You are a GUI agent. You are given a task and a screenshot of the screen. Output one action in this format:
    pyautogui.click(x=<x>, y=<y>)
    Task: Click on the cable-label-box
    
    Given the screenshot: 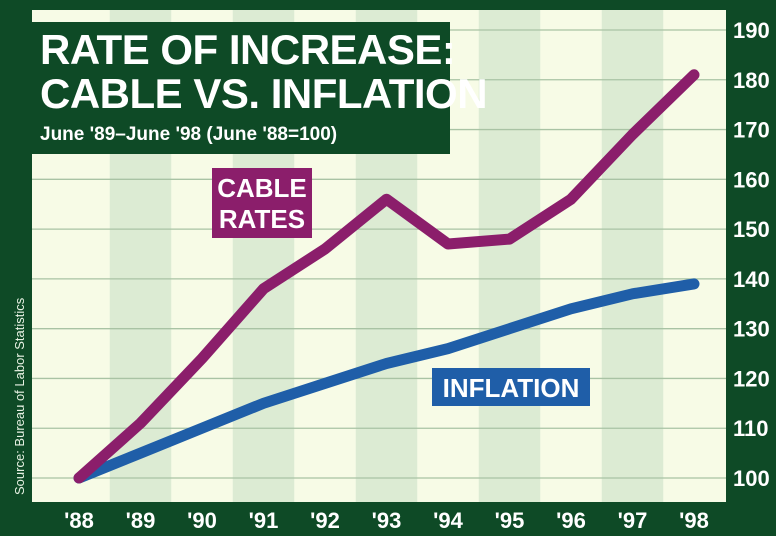 What is the action you would take?
    pyautogui.click(x=262, y=203)
    